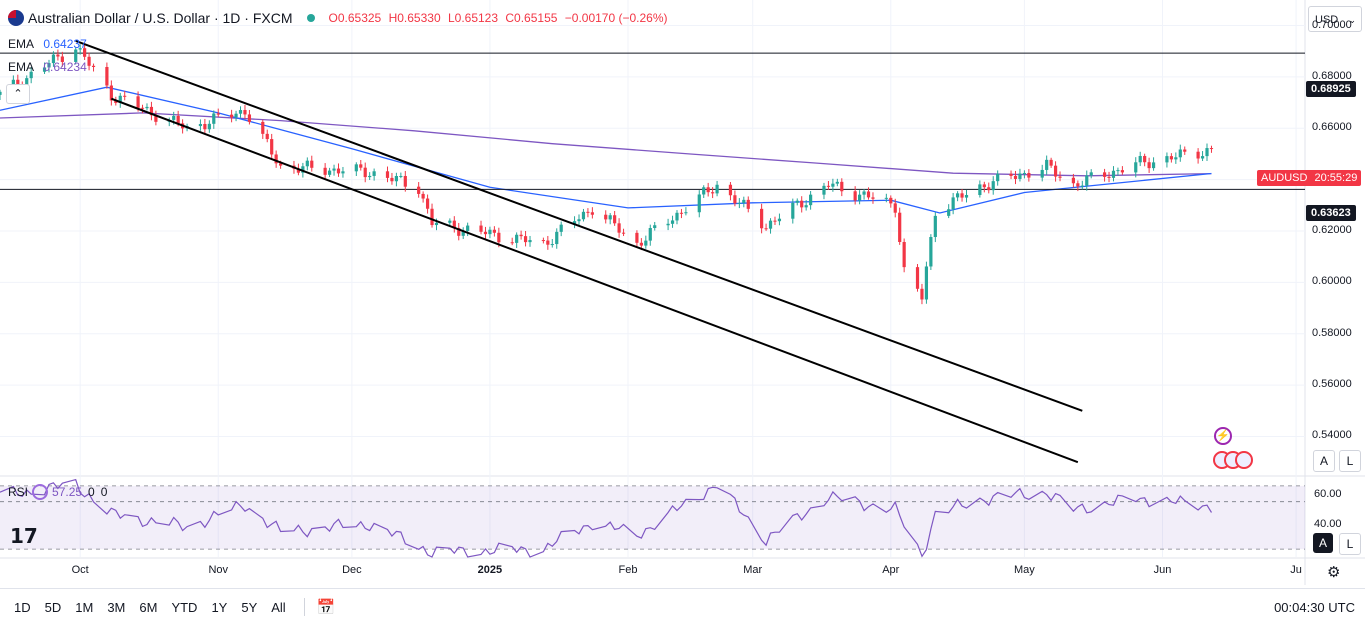 This screenshot has width=1365, height=628. What do you see at coordinates (148, 607) in the screenshot?
I see `timeframe-6m: 6M` at bounding box center [148, 607].